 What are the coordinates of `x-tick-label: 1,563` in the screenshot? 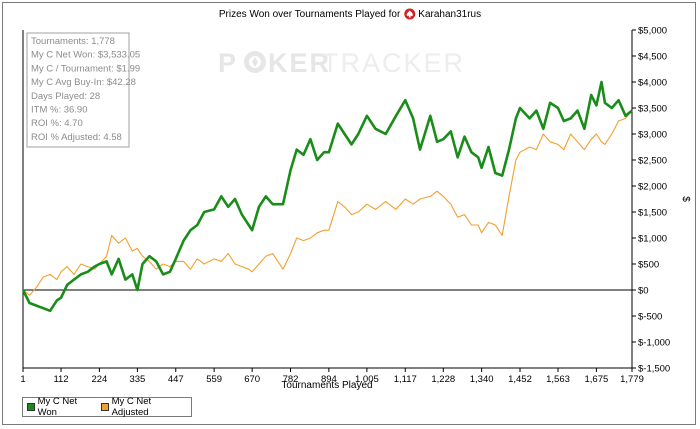 It's located at (558, 379).